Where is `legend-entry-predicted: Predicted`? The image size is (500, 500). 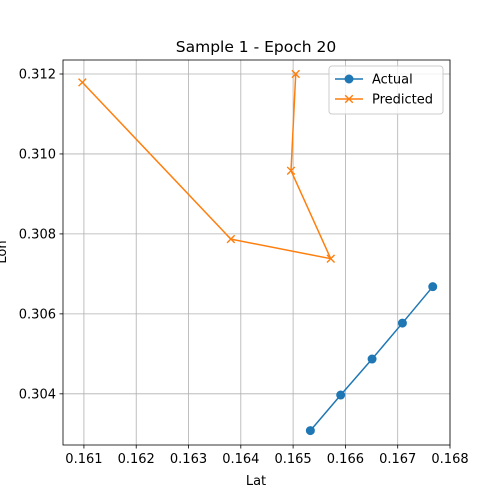 legend-entry-predicted: Predicted is located at coordinates (384, 100).